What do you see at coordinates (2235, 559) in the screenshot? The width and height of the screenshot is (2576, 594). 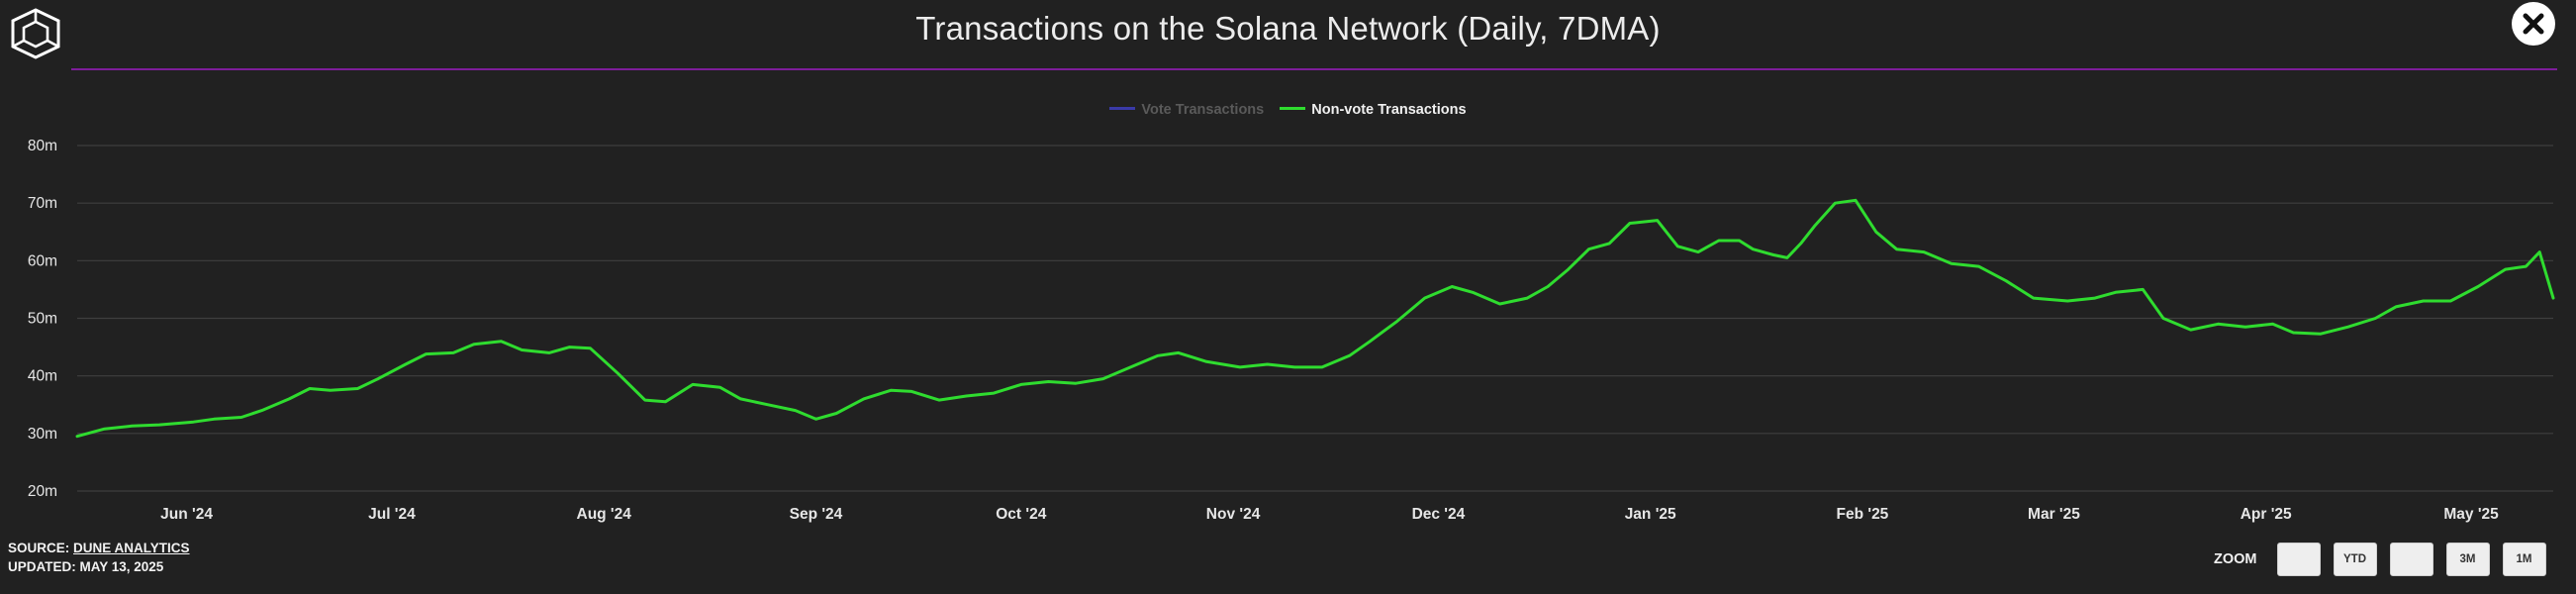 I see `zoom-label: ZOOM` at bounding box center [2235, 559].